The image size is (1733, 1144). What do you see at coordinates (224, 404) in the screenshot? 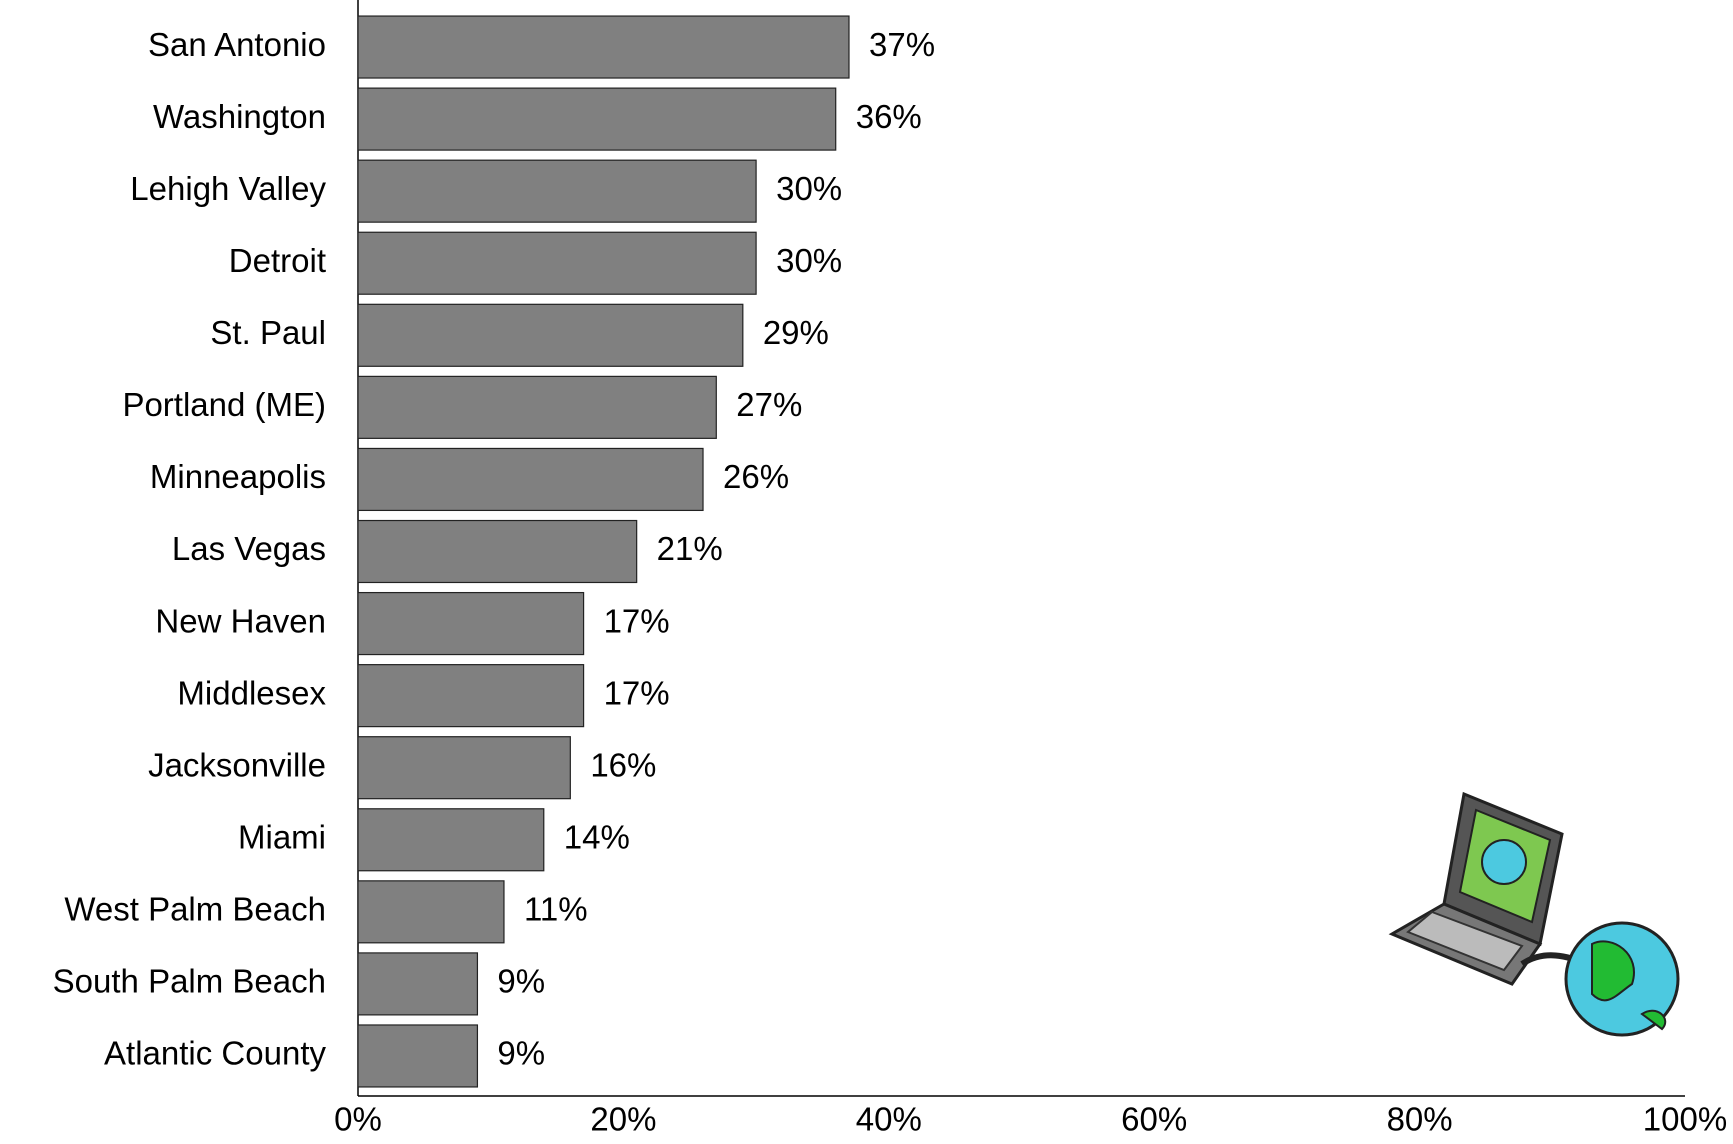
I see `y-tick-label: Portland (ME)` at bounding box center [224, 404].